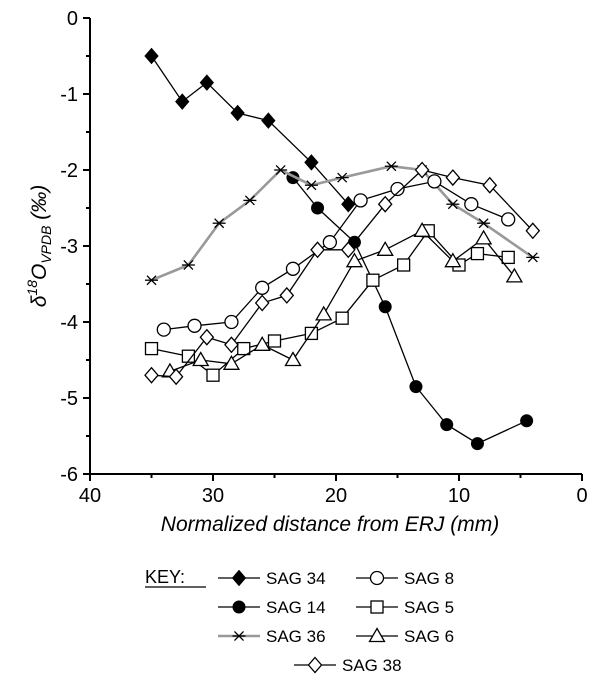  I want to click on x-tick-label: 10, so click(459, 496).